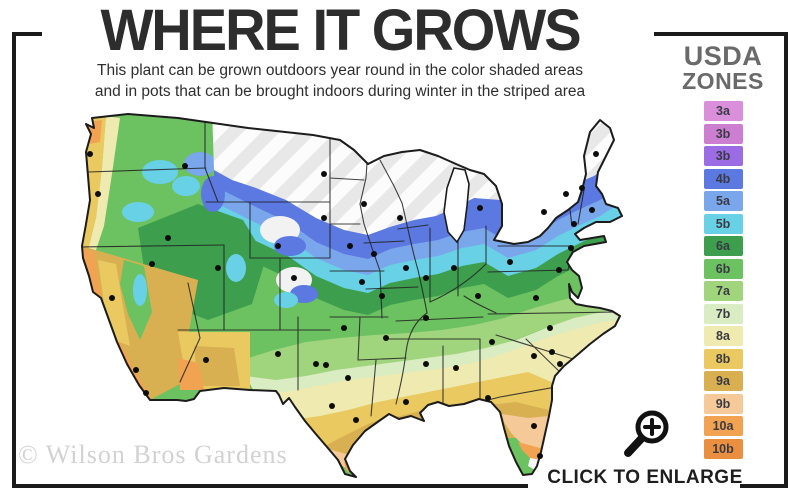 The image size is (800, 500). I want to click on frame-bottom-left-segment, so click(270, 486).